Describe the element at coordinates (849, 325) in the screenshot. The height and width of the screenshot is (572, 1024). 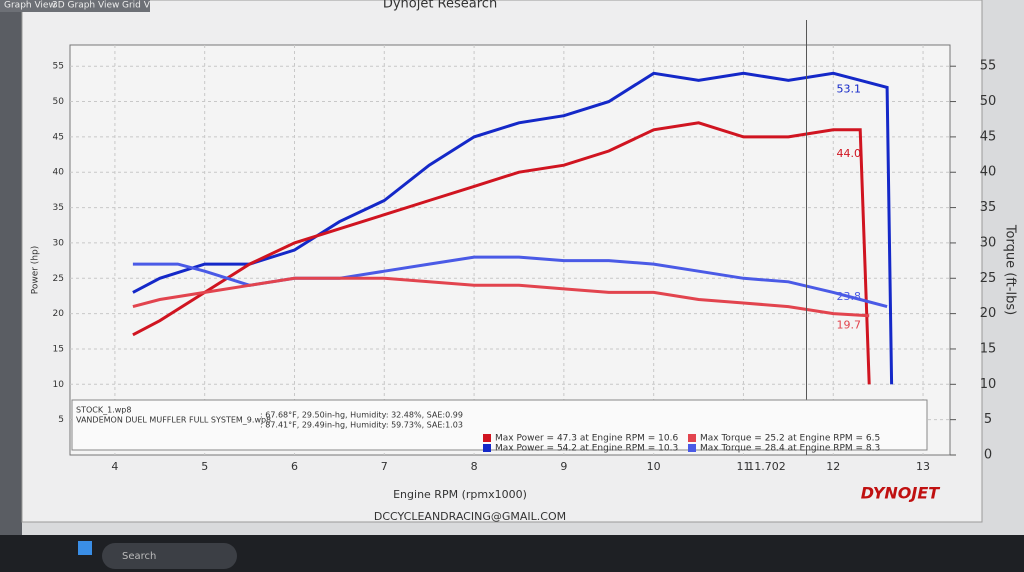
I see `cursor-label: 19.7` at that location.